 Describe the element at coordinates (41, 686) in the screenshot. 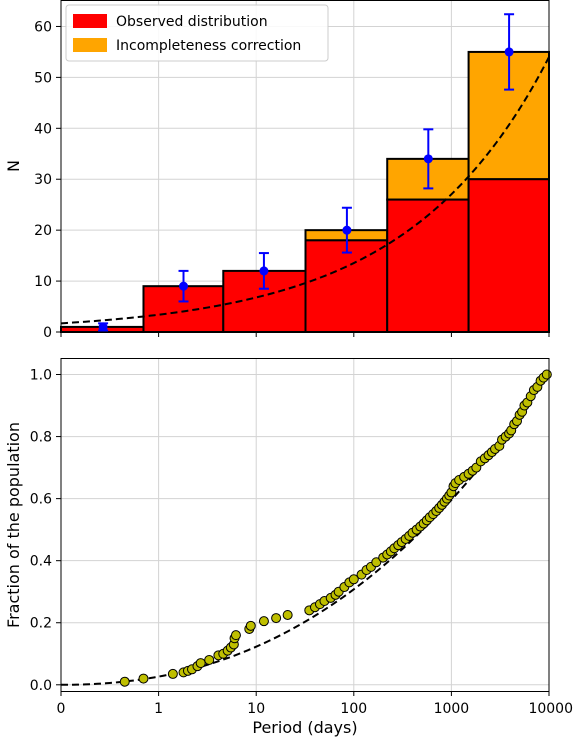

I see `bottom-y-tick-label: 0.0` at that location.